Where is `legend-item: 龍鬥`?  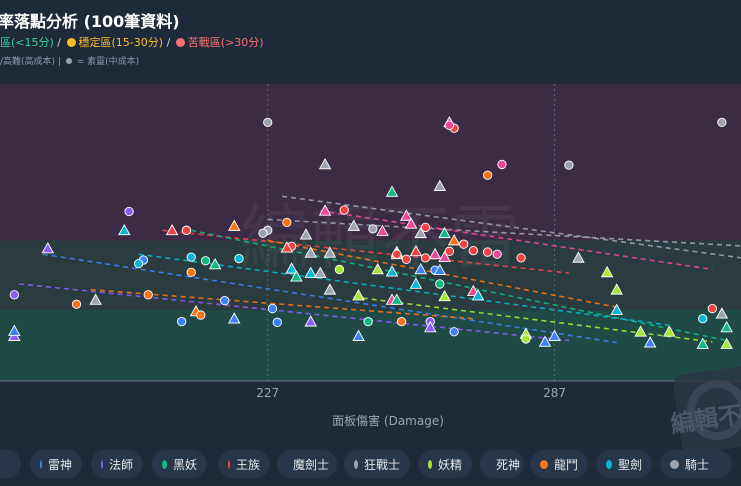 legend-item: 龍鬥 is located at coordinates (559, 464).